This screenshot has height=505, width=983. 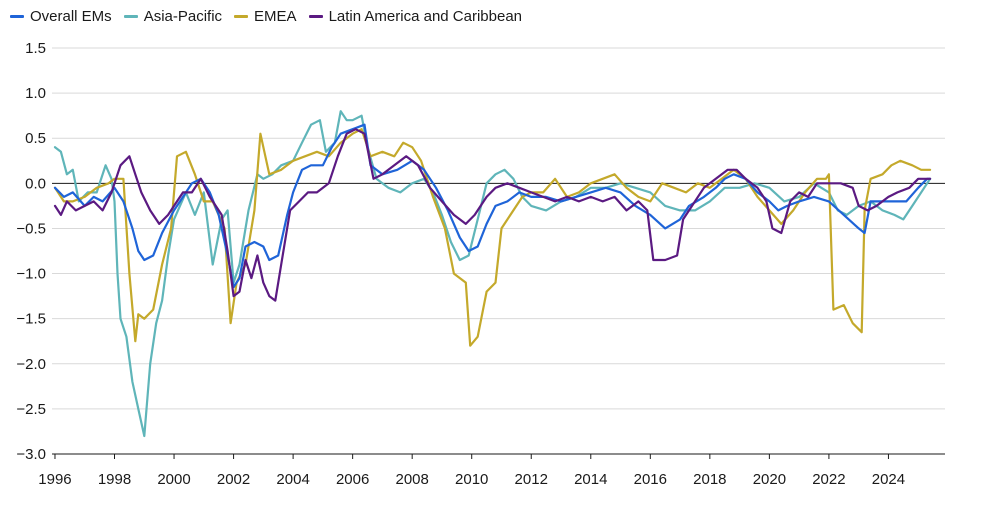 I want to click on y-tick-label: −2.5, so click(x=31, y=409).